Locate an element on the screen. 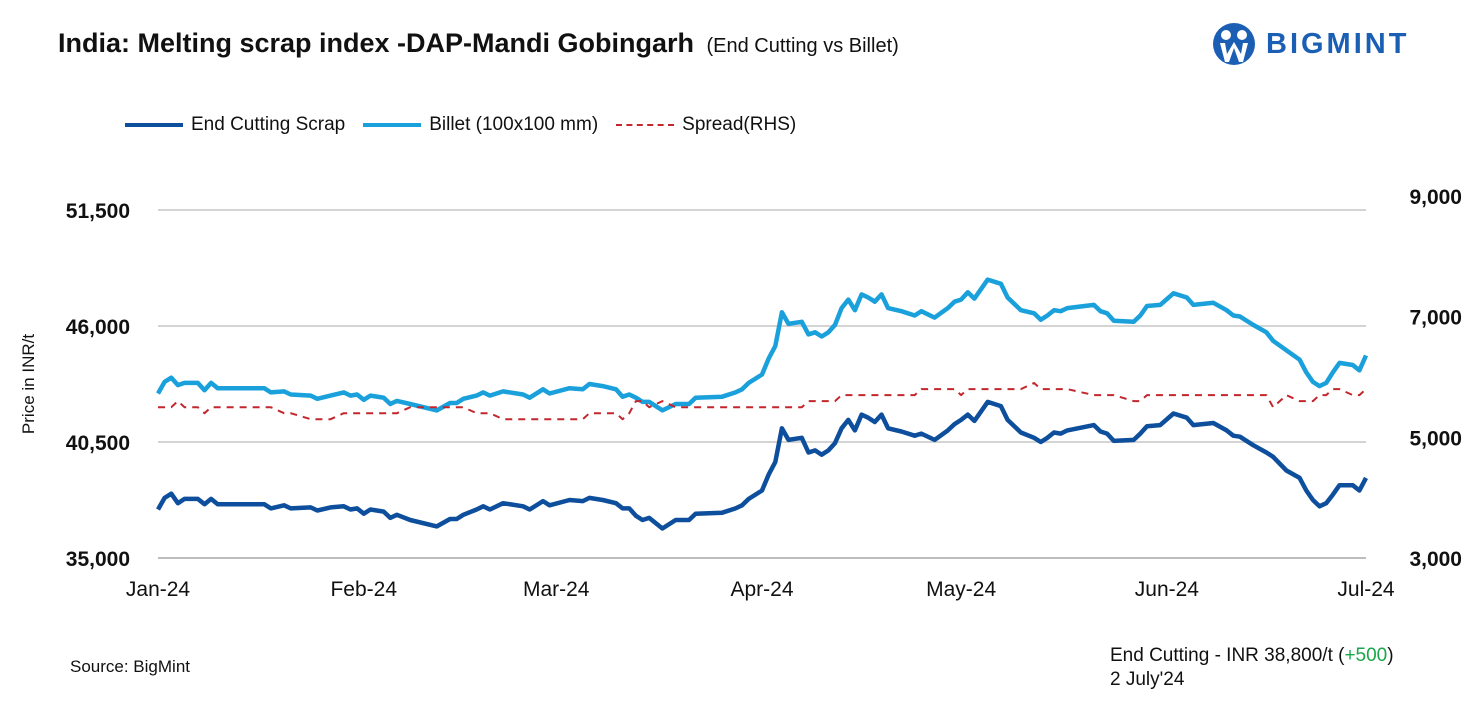 Image resolution: width=1483 pixels, height=710 pixels. price-note-suffix: ) is located at coordinates (1390, 655).